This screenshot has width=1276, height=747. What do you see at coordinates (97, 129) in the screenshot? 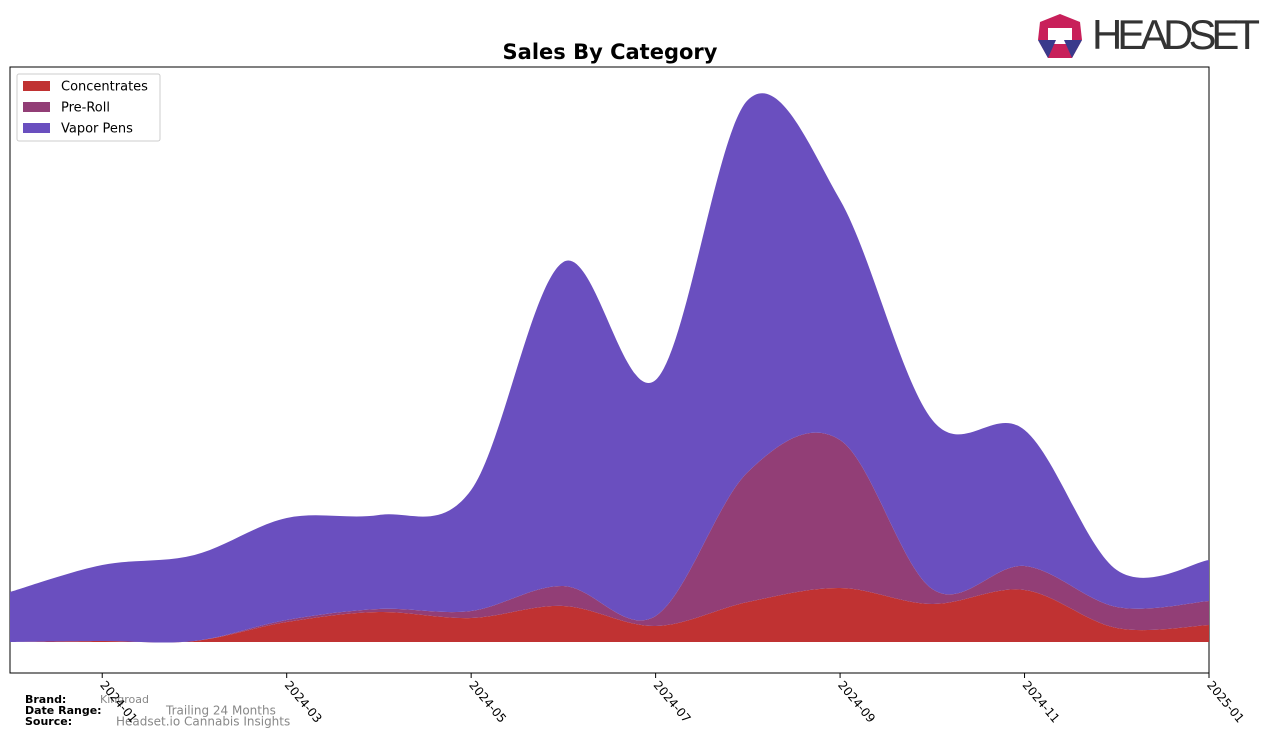
I see `legend-label: Vapor Pens` at bounding box center [97, 129].